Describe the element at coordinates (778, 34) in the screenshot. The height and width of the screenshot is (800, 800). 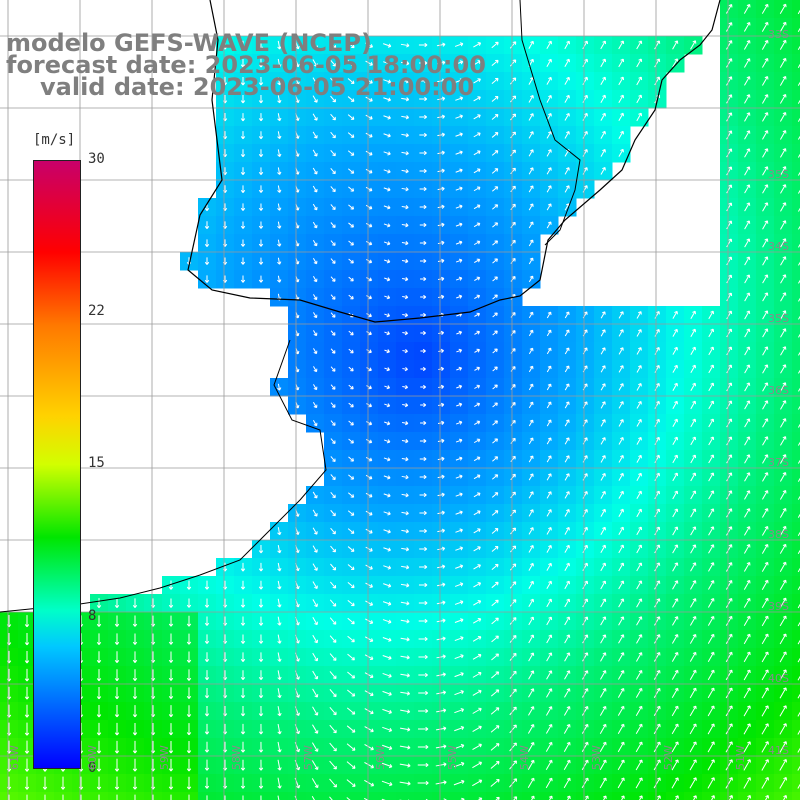
I see `lat-label: 33S` at that location.